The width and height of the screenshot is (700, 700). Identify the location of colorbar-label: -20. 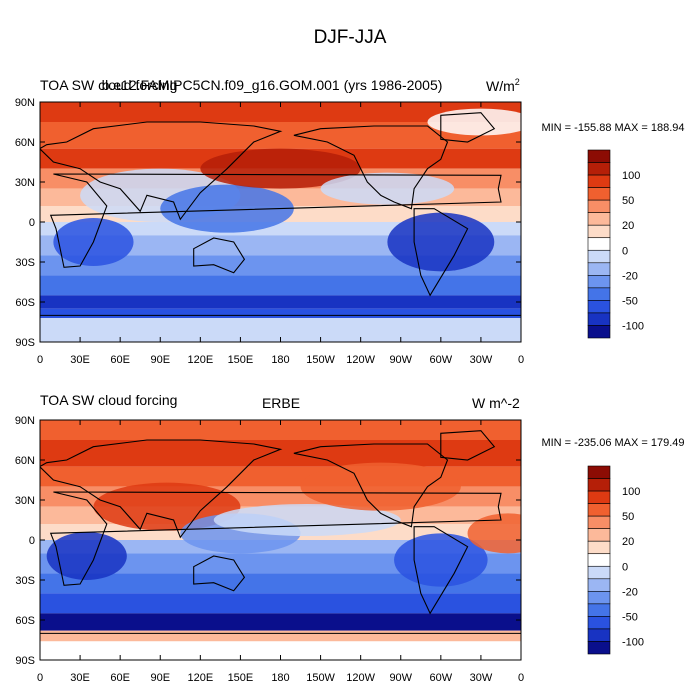
(630, 276).